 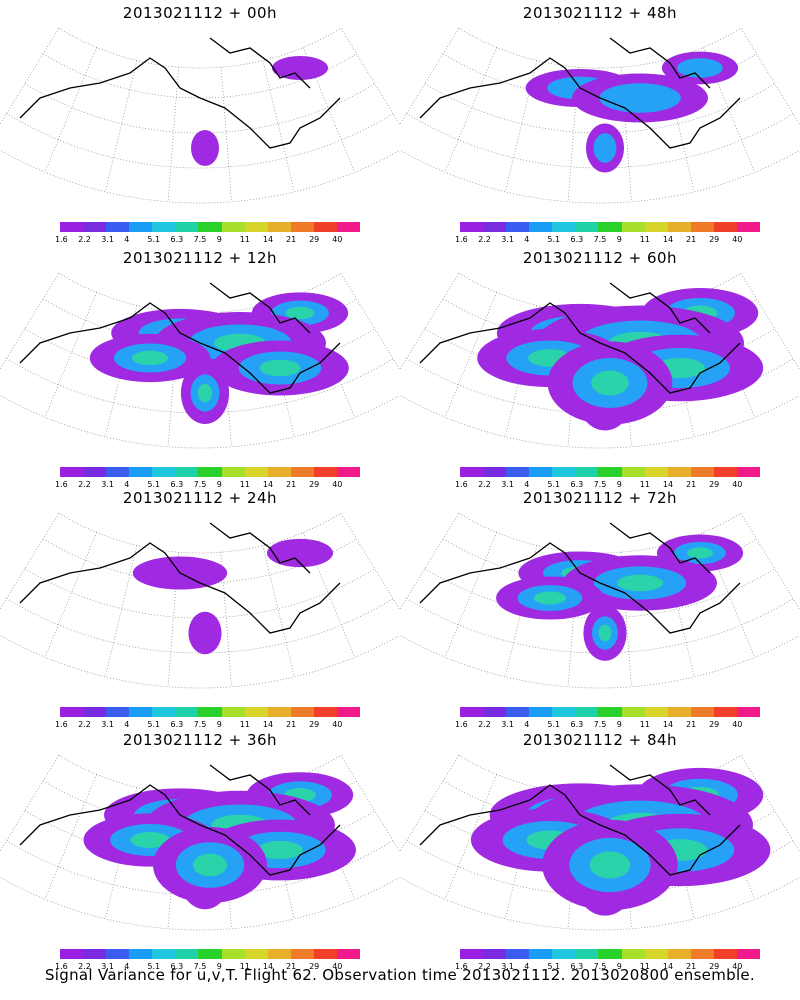 I want to click on variance-field, so click(x=620, y=597).